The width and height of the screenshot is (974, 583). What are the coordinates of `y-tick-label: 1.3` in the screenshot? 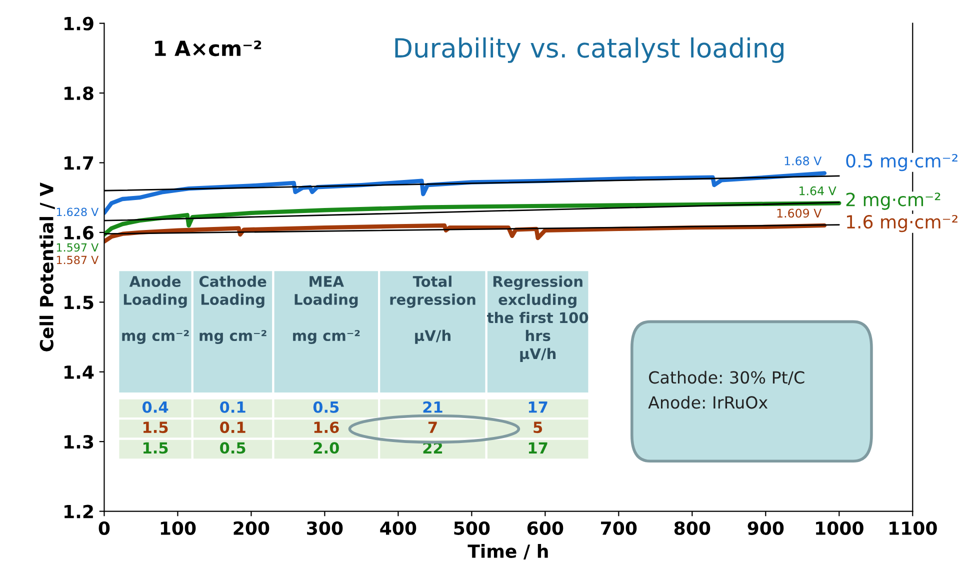 It's located at (79, 442).